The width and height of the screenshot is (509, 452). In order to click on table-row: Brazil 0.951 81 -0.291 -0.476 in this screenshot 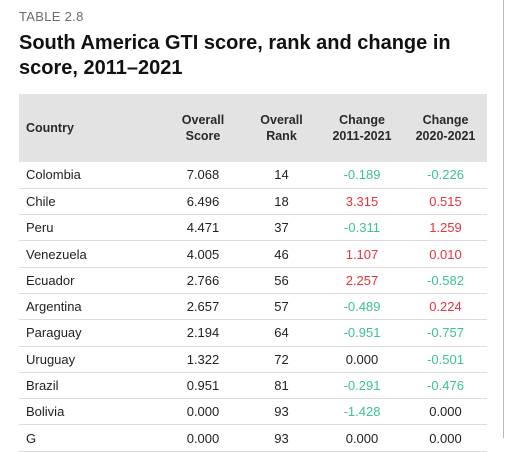, I will do `click(253, 385)`.